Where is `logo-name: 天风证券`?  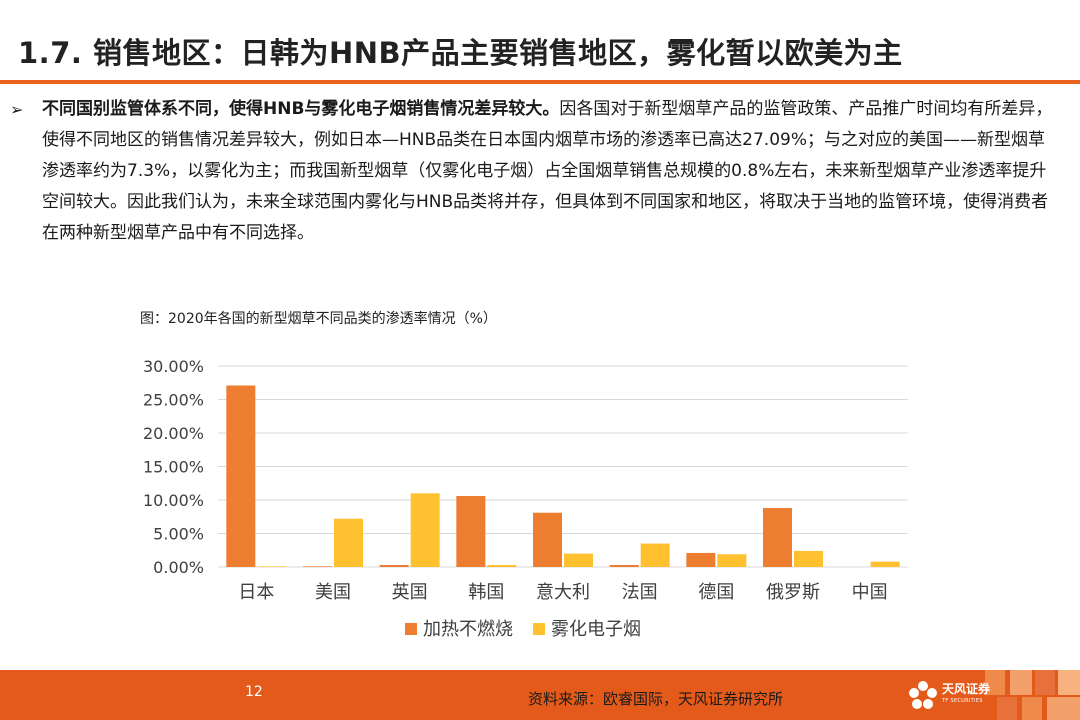
logo-name: 天风证券 is located at coordinates (966, 689).